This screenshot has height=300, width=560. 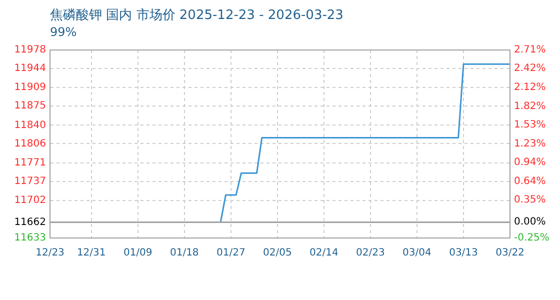 I want to click on y2-tick-label: 1.82%, so click(x=530, y=106).